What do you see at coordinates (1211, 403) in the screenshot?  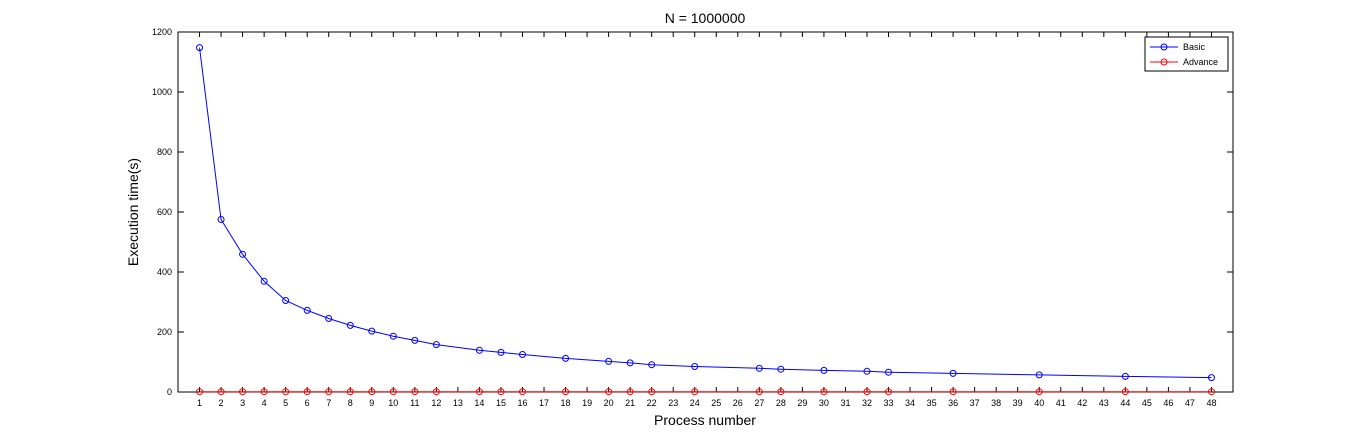 I see `x-tick-label: 48` at bounding box center [1211, 403].